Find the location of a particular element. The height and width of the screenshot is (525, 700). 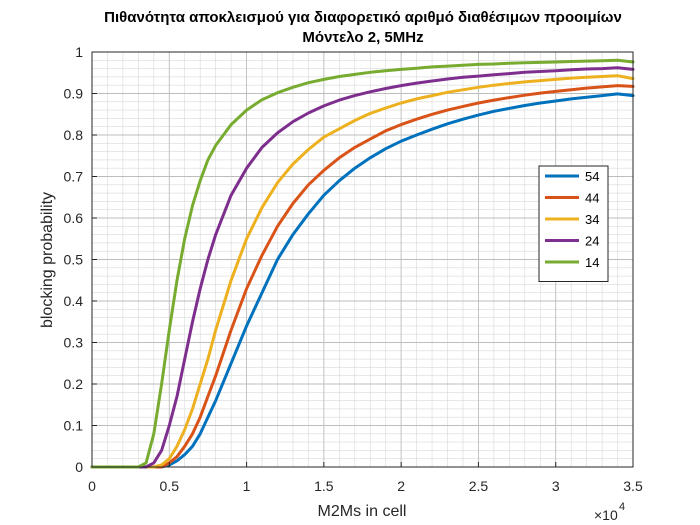

x-tick-label: 1 is located at coordinates (247, 486).